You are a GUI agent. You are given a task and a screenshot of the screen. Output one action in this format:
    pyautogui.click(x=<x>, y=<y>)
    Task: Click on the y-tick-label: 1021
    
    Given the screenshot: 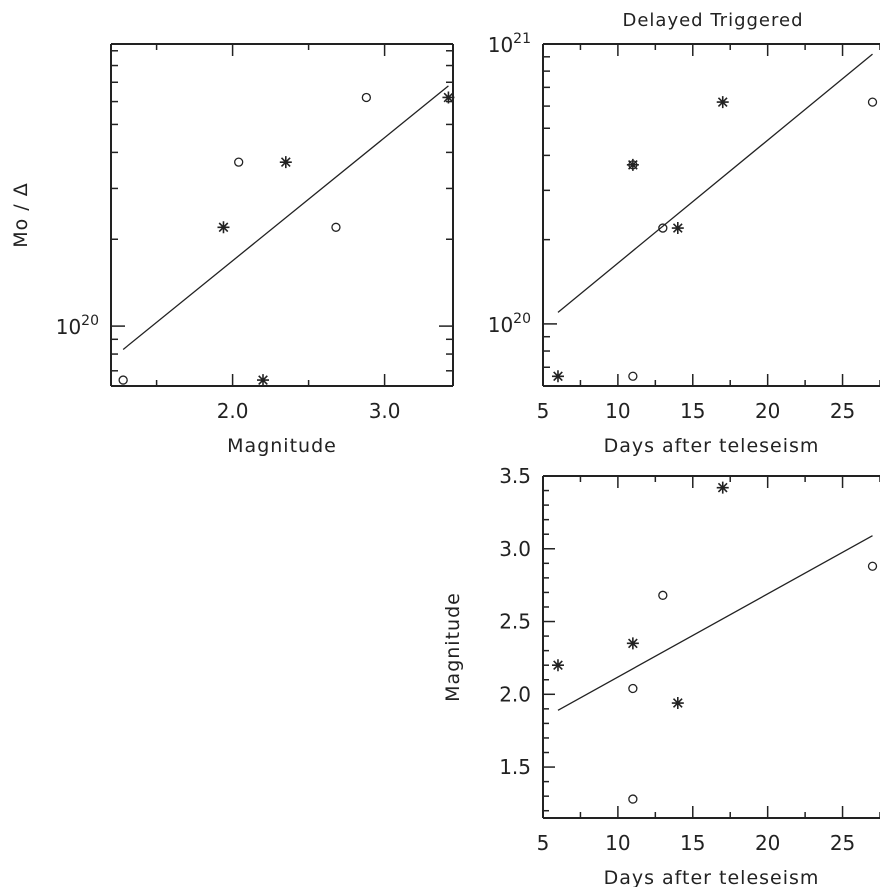 What is the action you would take?
    pyautogui.click(x=509, y=44)
    